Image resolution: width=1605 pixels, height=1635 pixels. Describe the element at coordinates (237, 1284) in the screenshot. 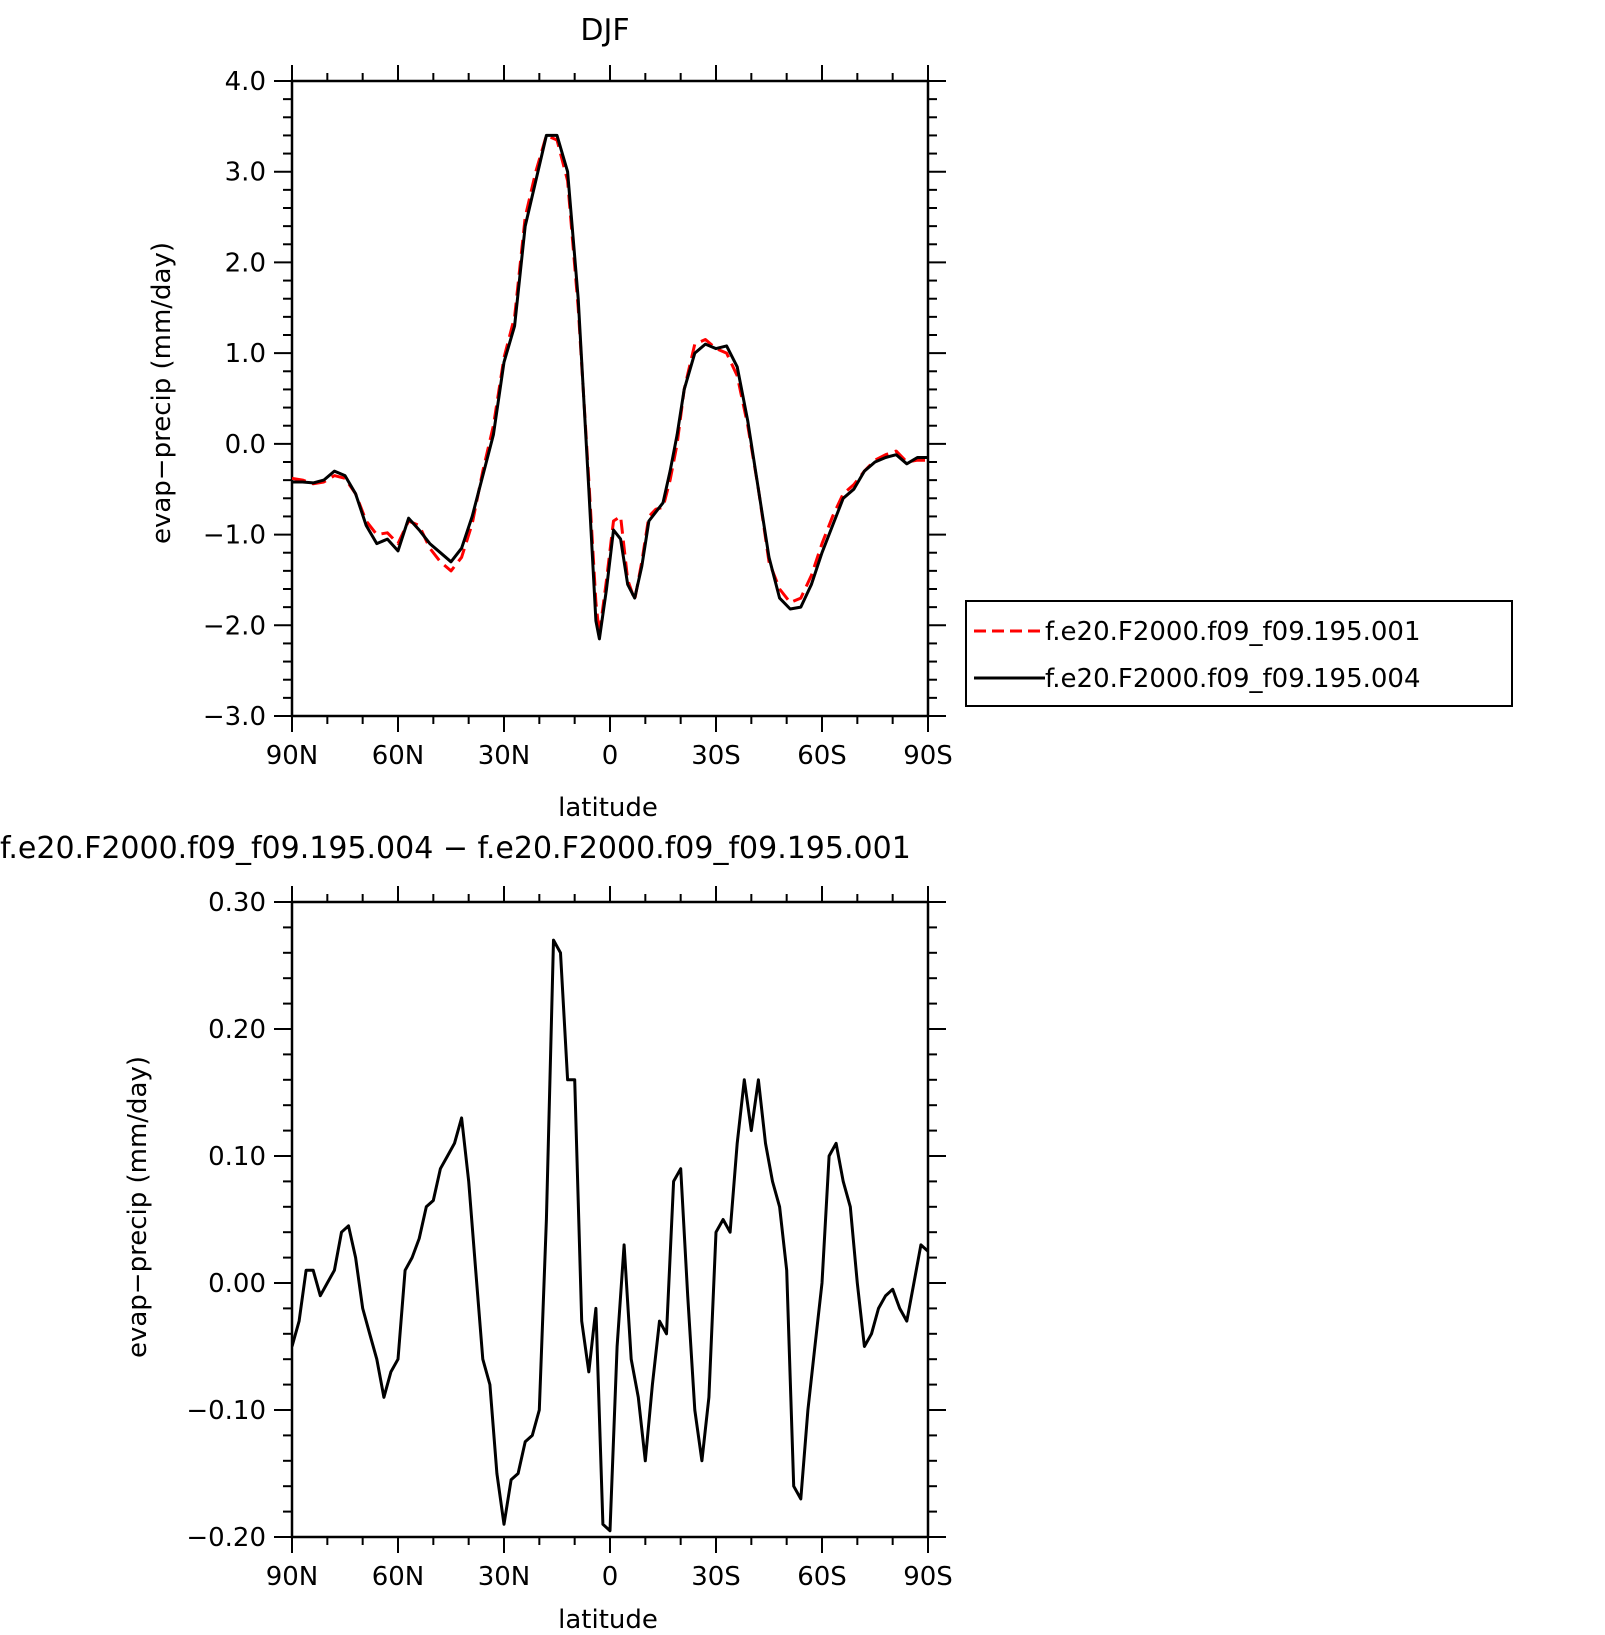

I see `y-tick-label: 0.00` at that location.